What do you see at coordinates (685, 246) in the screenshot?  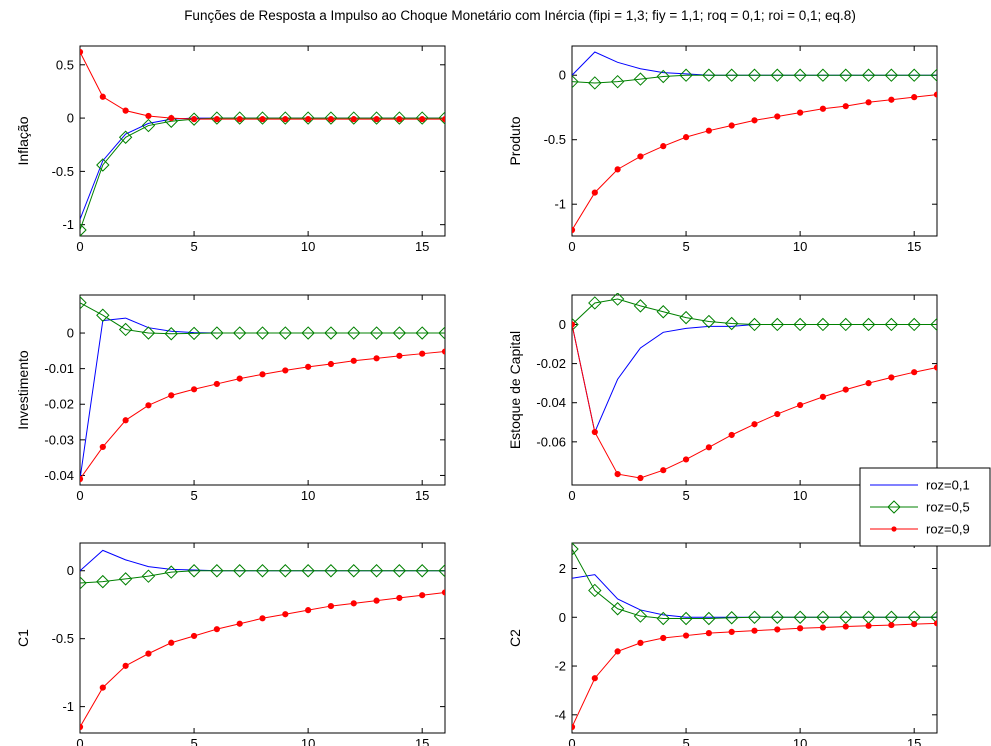 I see `x-tick-label: 5` at bounding box center [685, 246].